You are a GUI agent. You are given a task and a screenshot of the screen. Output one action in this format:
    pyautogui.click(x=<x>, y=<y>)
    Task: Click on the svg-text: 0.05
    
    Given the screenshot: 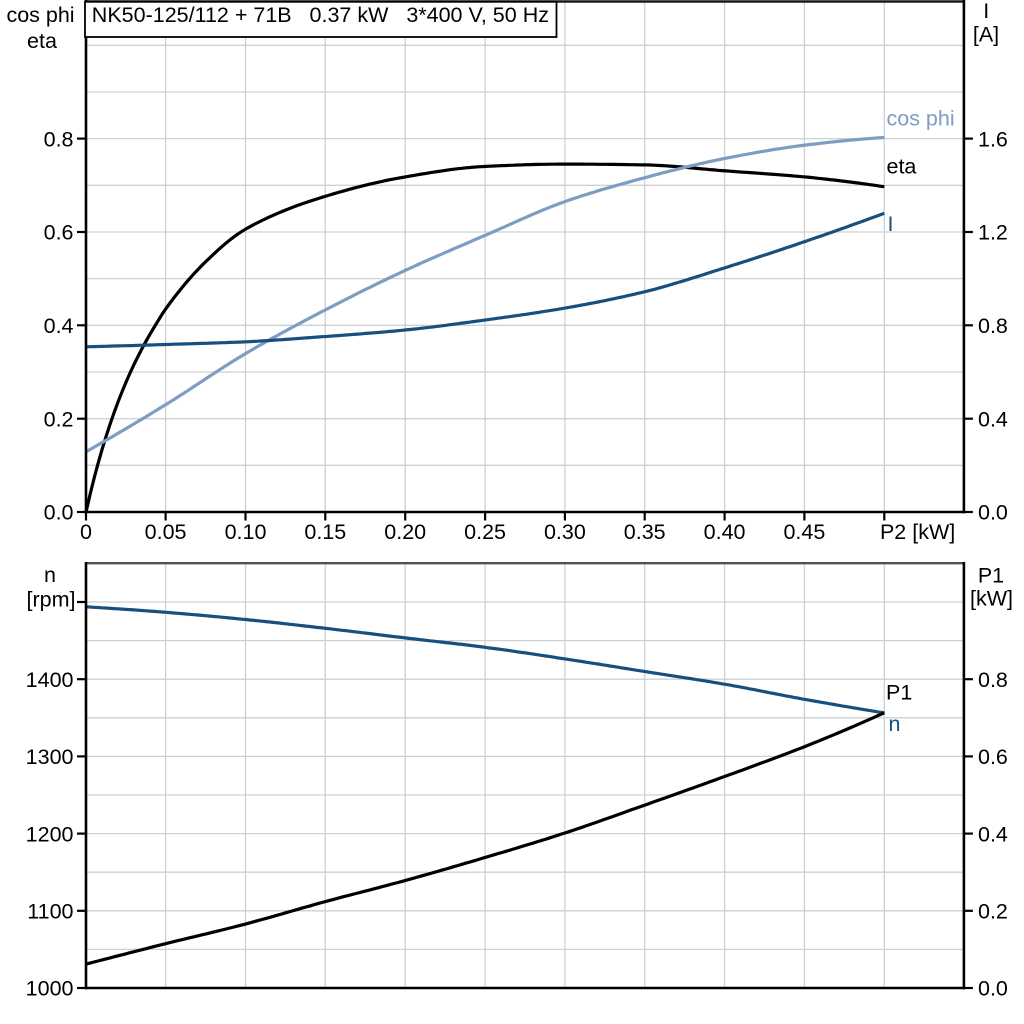 What is the action you would take?
    pyautogui.click(x=166, y=532)
    